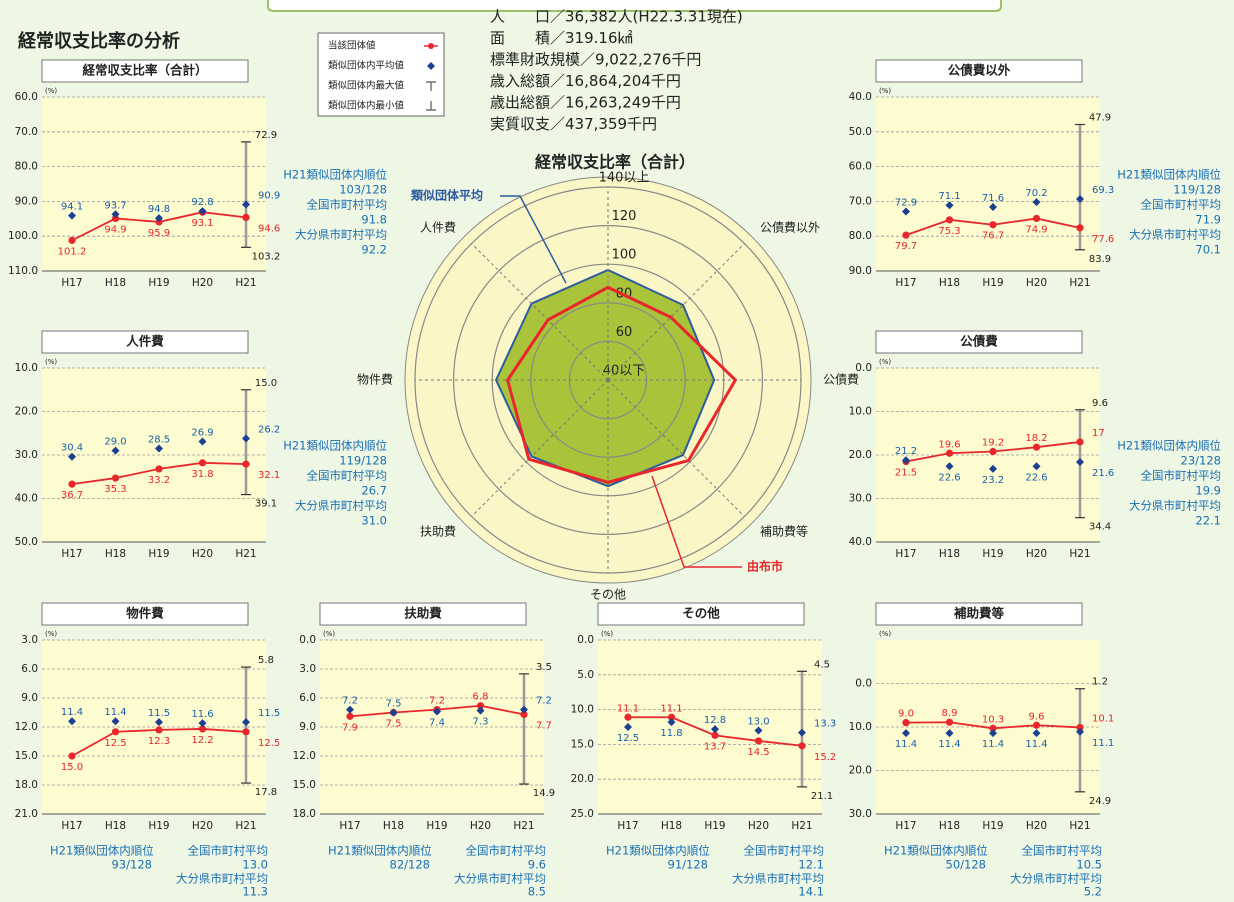  What do you see at coordinates (202, 740) in the screenshot?
I see `data-label: 12.2` at bounding box center [202, 740].